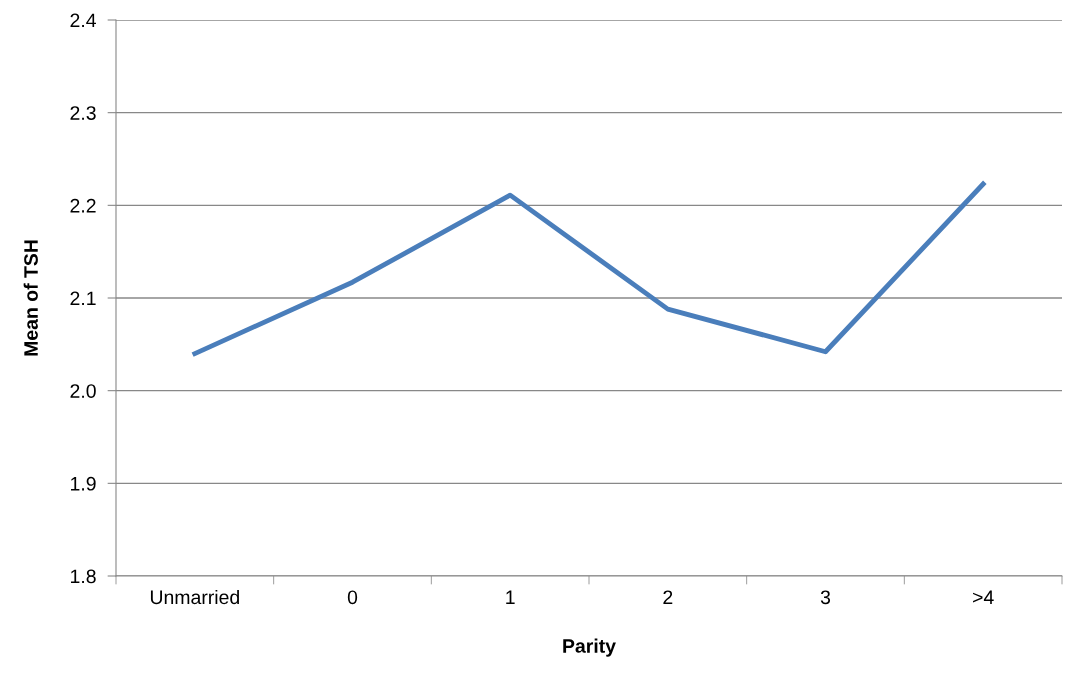 The width and height of the screenshot is (1076, 689). Describe the element at coordinates (83, 483) in the screenshot. I see `y-tick-label: 1.9` at that location.